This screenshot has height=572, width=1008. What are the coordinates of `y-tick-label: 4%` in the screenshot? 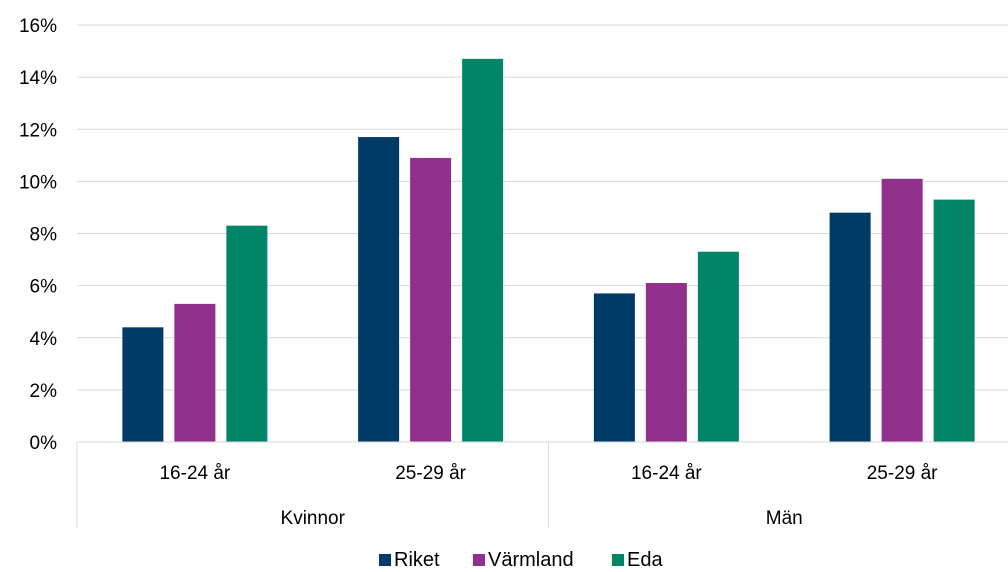 It's located at (44, 339).